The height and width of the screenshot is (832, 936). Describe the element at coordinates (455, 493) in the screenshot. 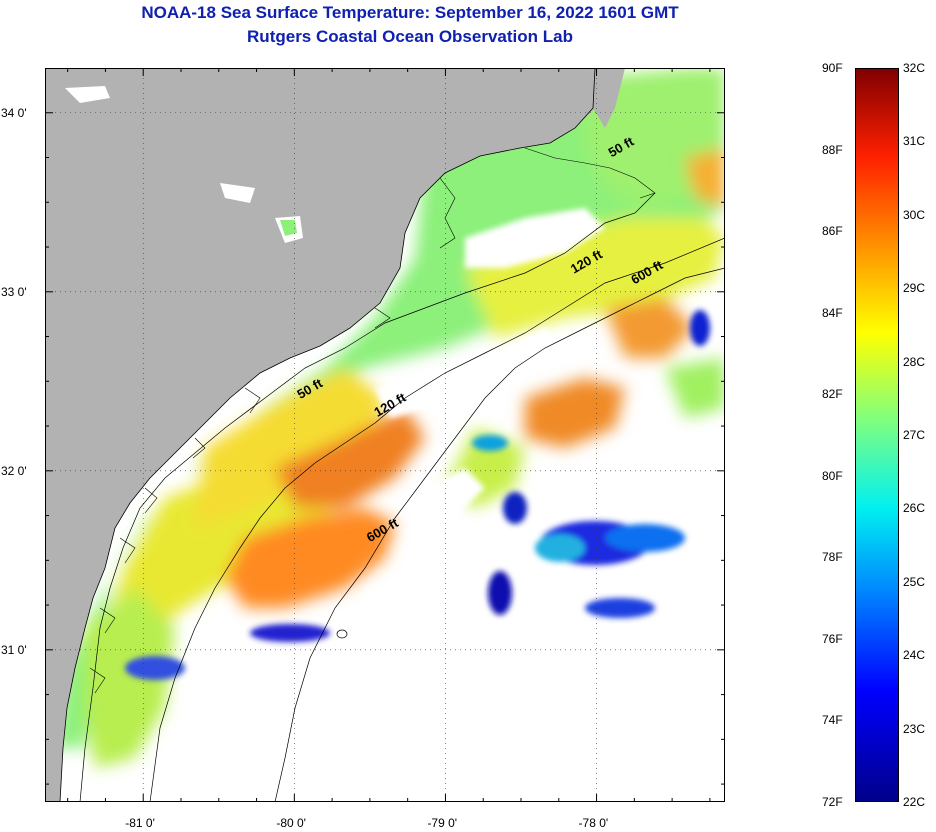

I see `cloud-band-offshore` at that location.